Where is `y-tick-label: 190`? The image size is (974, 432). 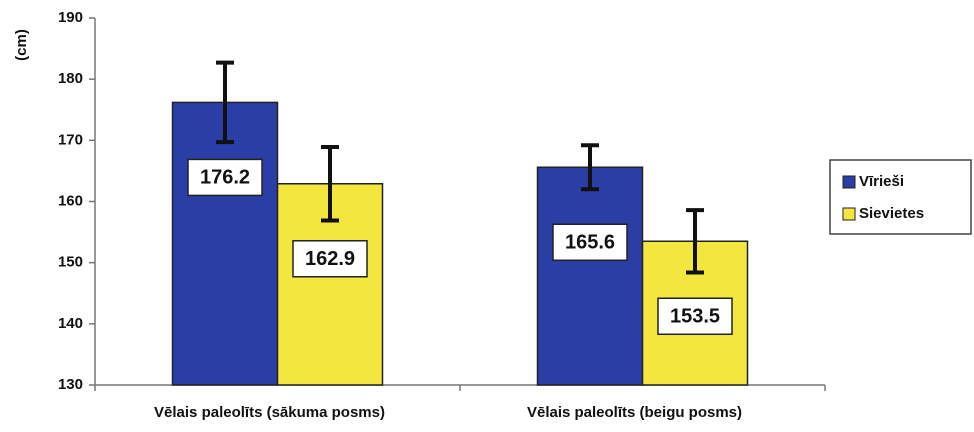
y-tick-label: 190 is located at coordinates (70, 17).